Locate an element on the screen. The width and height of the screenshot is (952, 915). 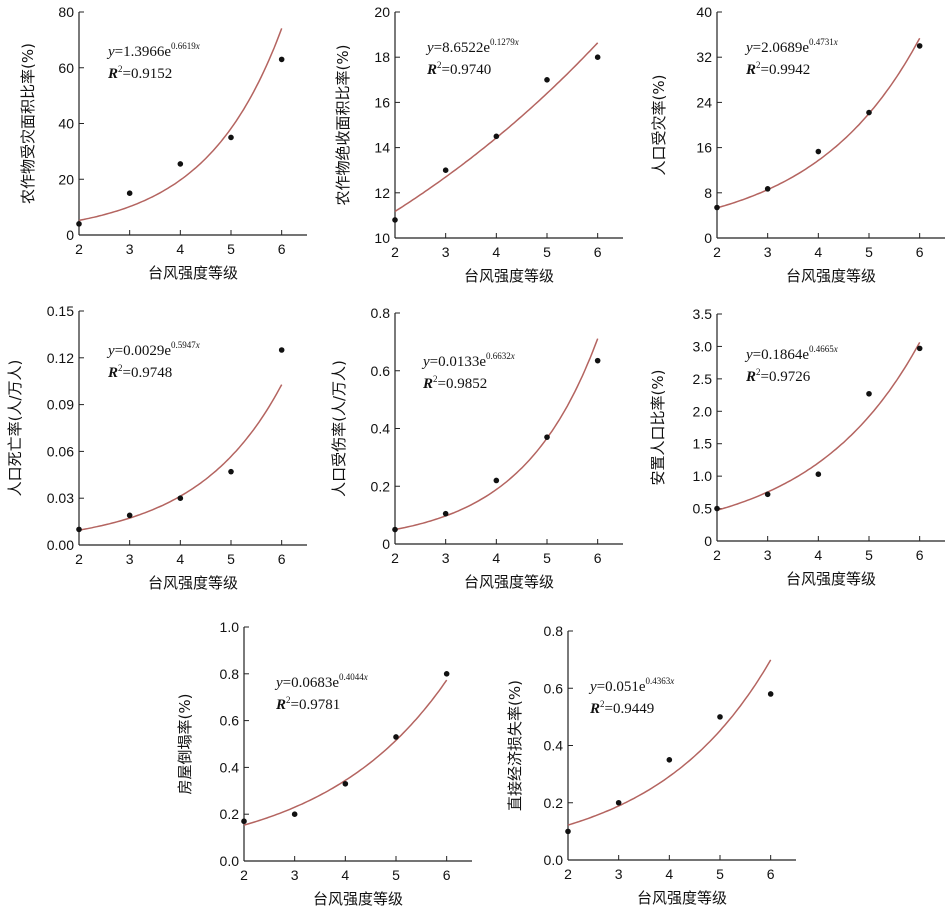
y-tick-label: 2.0 is located at coordinates (703, 411).